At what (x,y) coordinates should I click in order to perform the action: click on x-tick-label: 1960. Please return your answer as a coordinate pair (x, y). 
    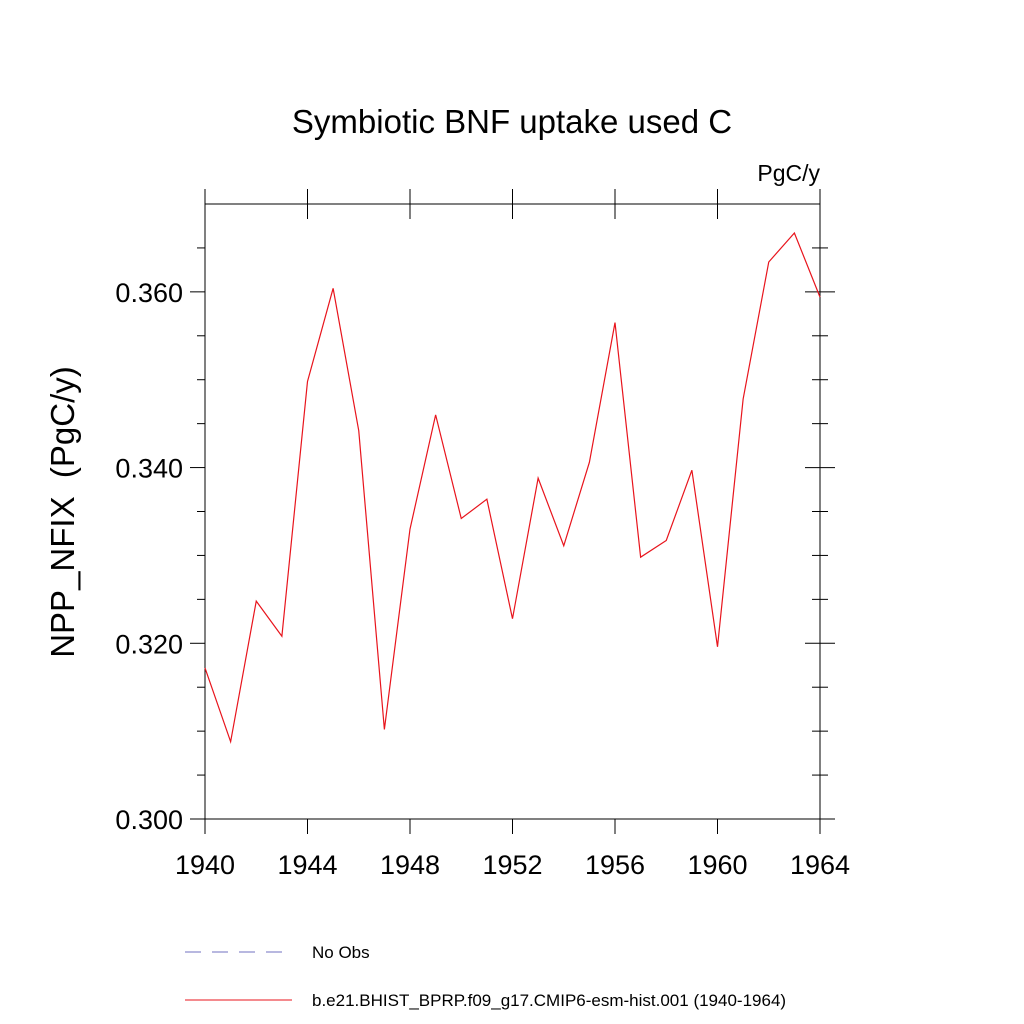
    Looking at the image, I should click on (717, 865).